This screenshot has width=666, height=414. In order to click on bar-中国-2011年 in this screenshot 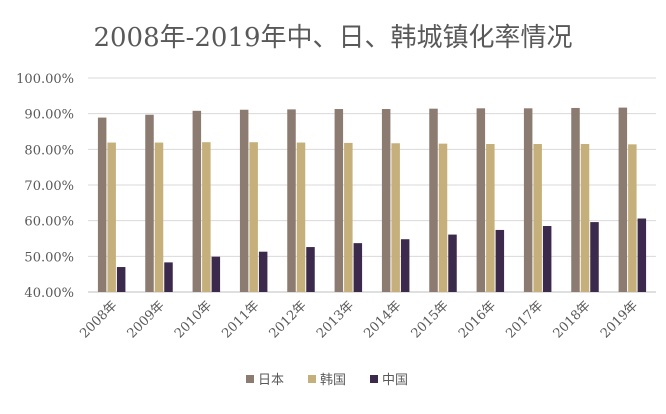, I will do `click(263, 271)`.